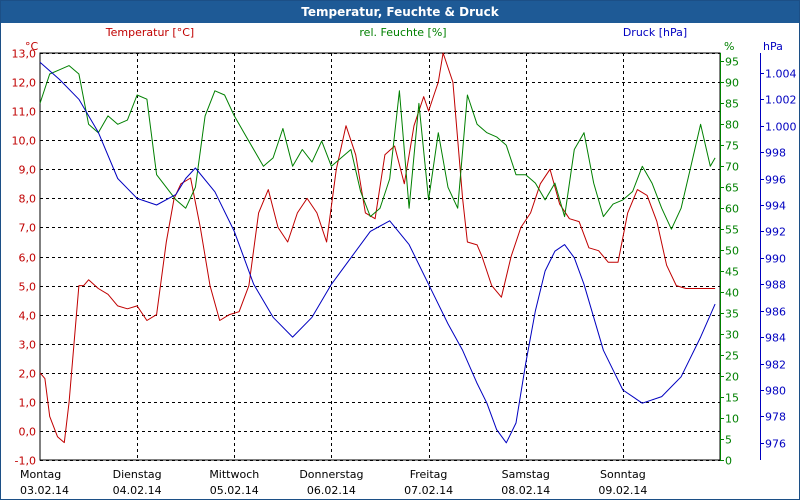  Describe the element at coordinates (400, 12) in the screenshot. I see `chart-title: Temperatur, Feuchte & Druck` at that location.